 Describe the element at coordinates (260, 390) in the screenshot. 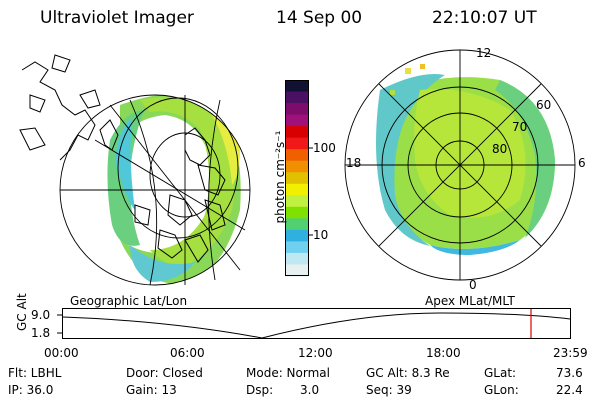

I see `dsp-label: Dsp:` at that location.